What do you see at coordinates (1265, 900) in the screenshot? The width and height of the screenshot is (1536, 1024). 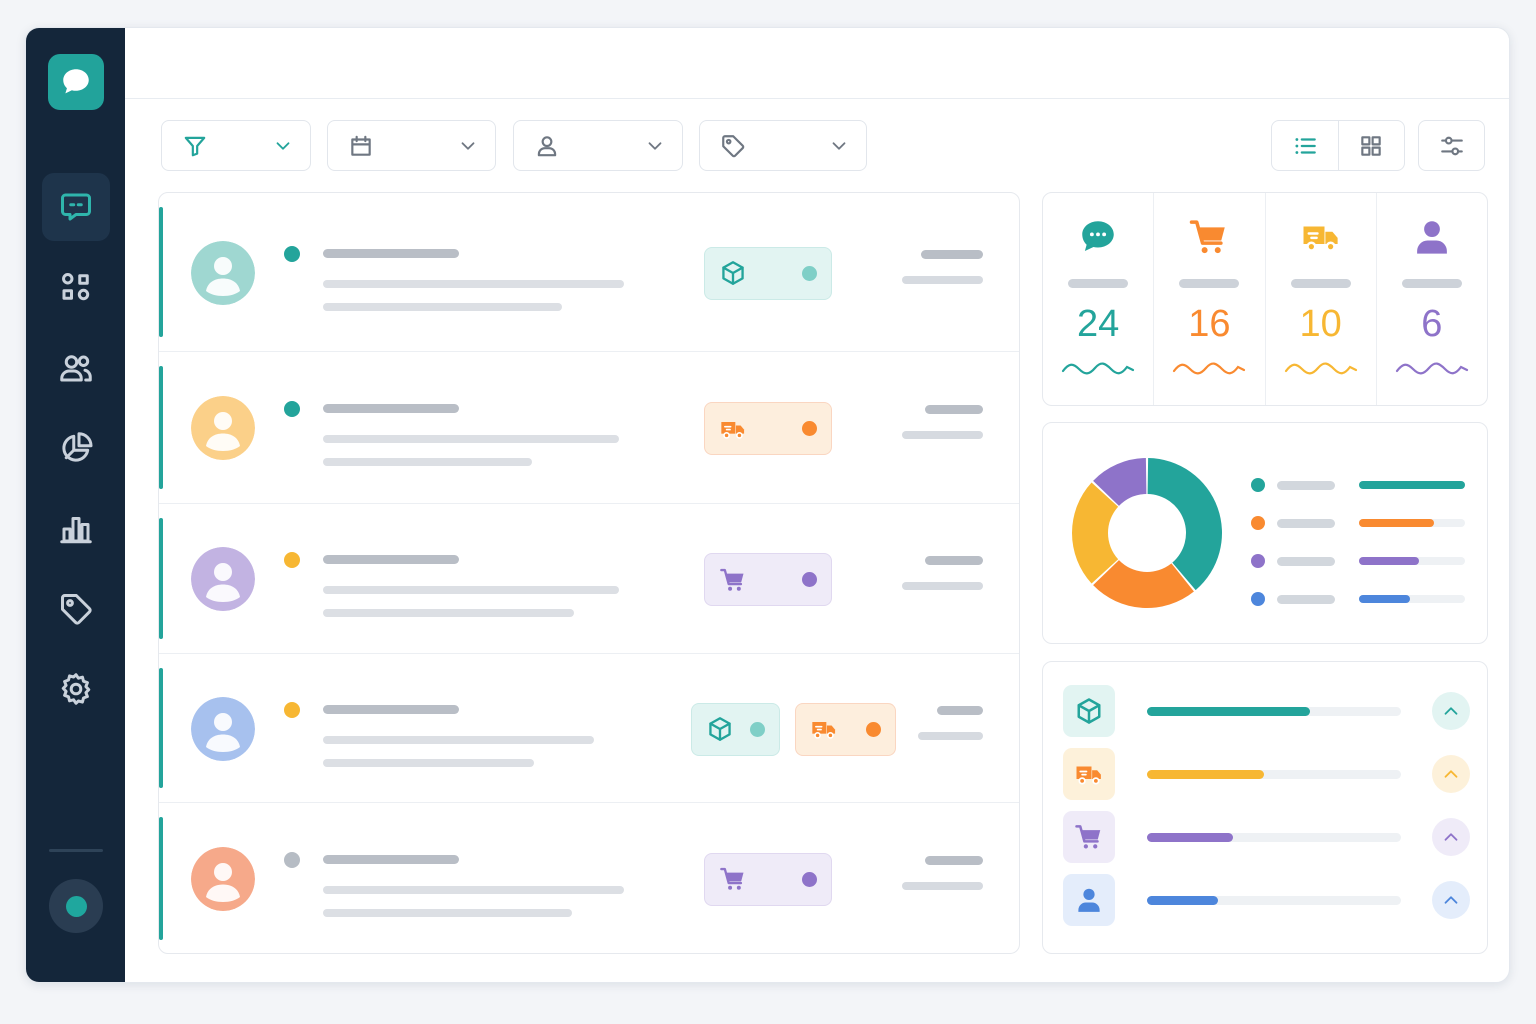 I see `progress-row-user` at bounding box center [1265, 900].